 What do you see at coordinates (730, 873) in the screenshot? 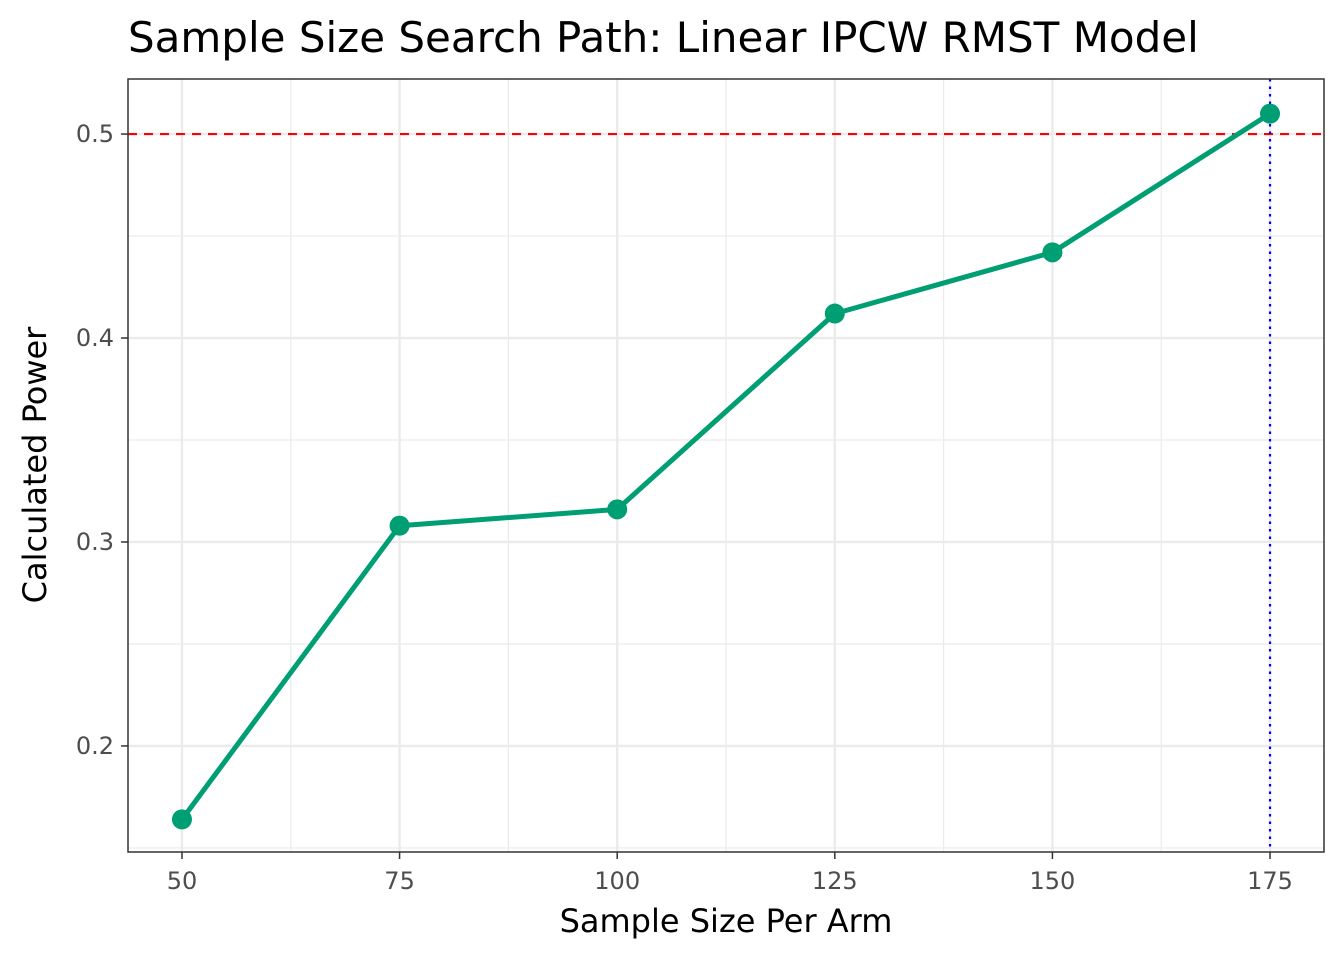
I see `x-axis: 50 75 100 125 150 175` at bounding box center [730, 873].